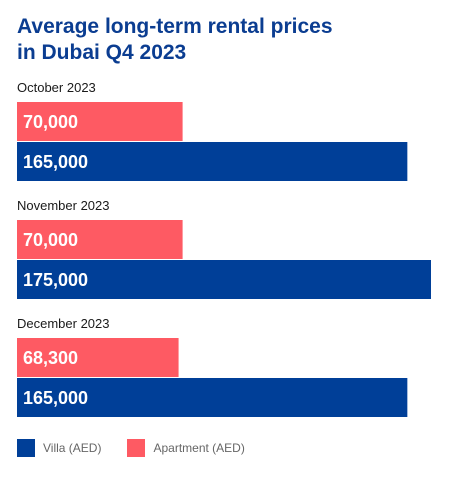 The height and width of the screenshot is (480, 456). I want to click on legend: Villa (AED) Apartment (AED), so click(144, 448).